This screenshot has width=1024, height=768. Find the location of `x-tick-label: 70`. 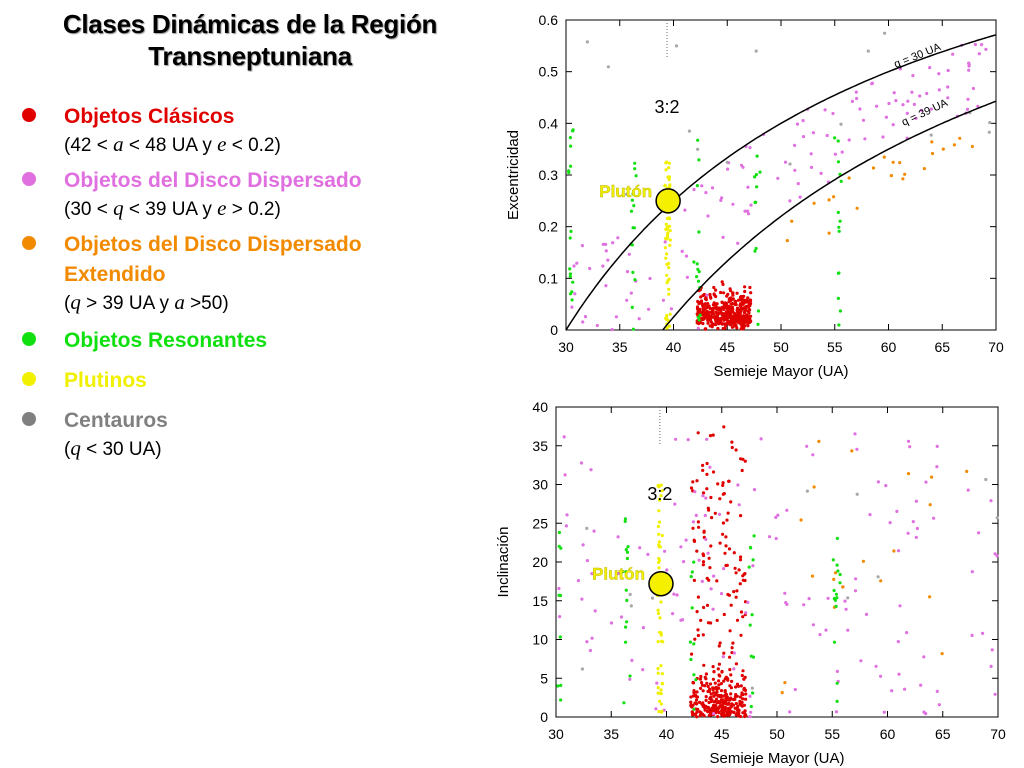

x-tick-label: 70 is located at coordinates (996, 347).